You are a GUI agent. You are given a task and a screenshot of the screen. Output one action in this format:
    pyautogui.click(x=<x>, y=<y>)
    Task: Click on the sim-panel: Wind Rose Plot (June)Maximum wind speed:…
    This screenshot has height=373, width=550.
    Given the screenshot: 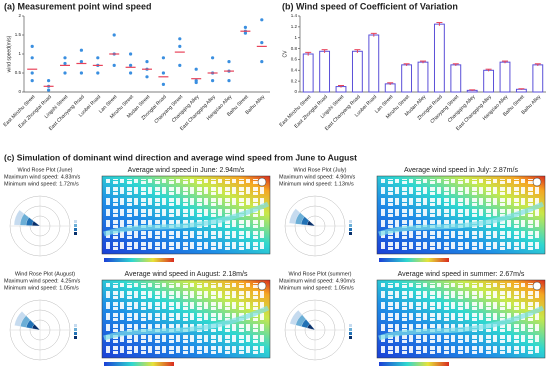 What is the action you would take?
    pyautogui.click(x=137, y=214)
    